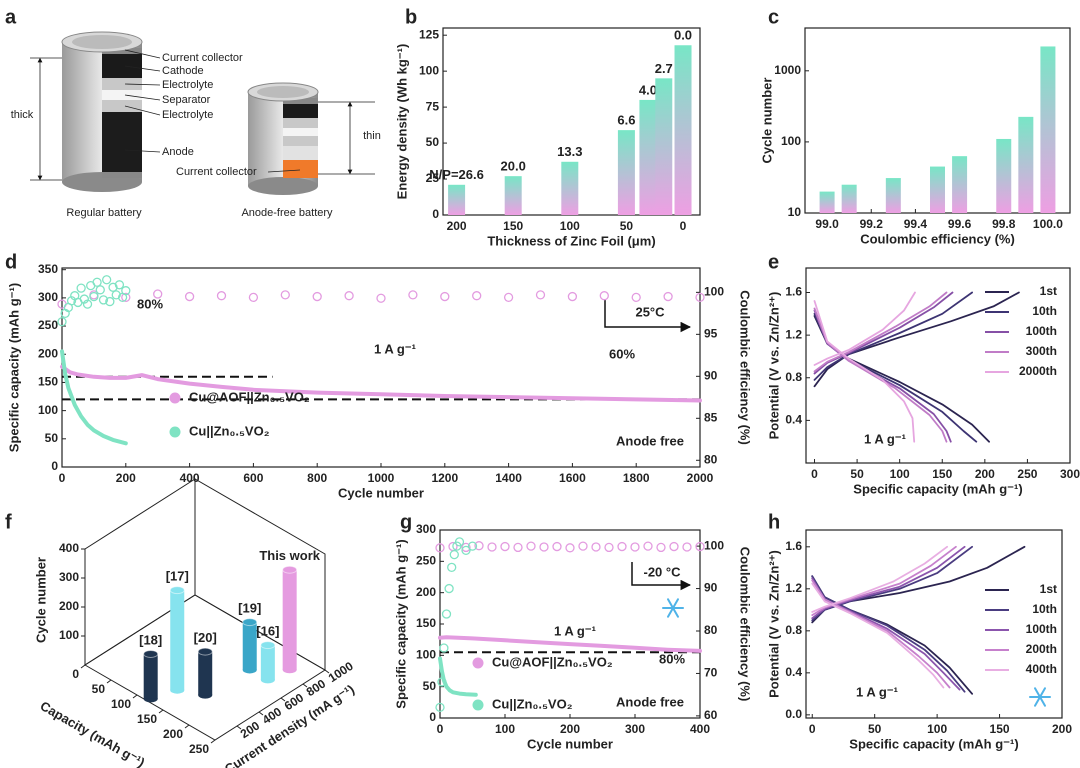 Image resolution: width=1080 pixels, height=768 pixels. What do you see at coordinates (187, 115) in the screenshot?
I see `layer-label: Electrolyte` at bounding box center [187, 115].